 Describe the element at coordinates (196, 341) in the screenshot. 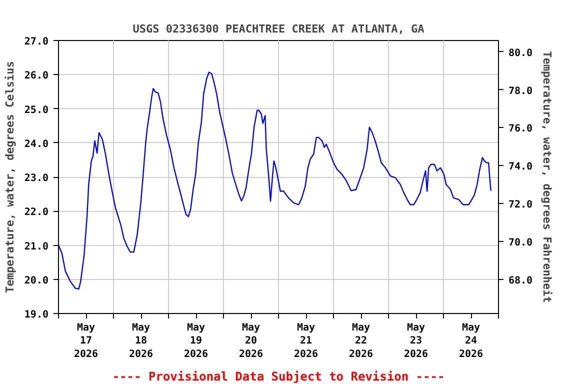

I see `x-tick-label: May 19 2026` at that location.